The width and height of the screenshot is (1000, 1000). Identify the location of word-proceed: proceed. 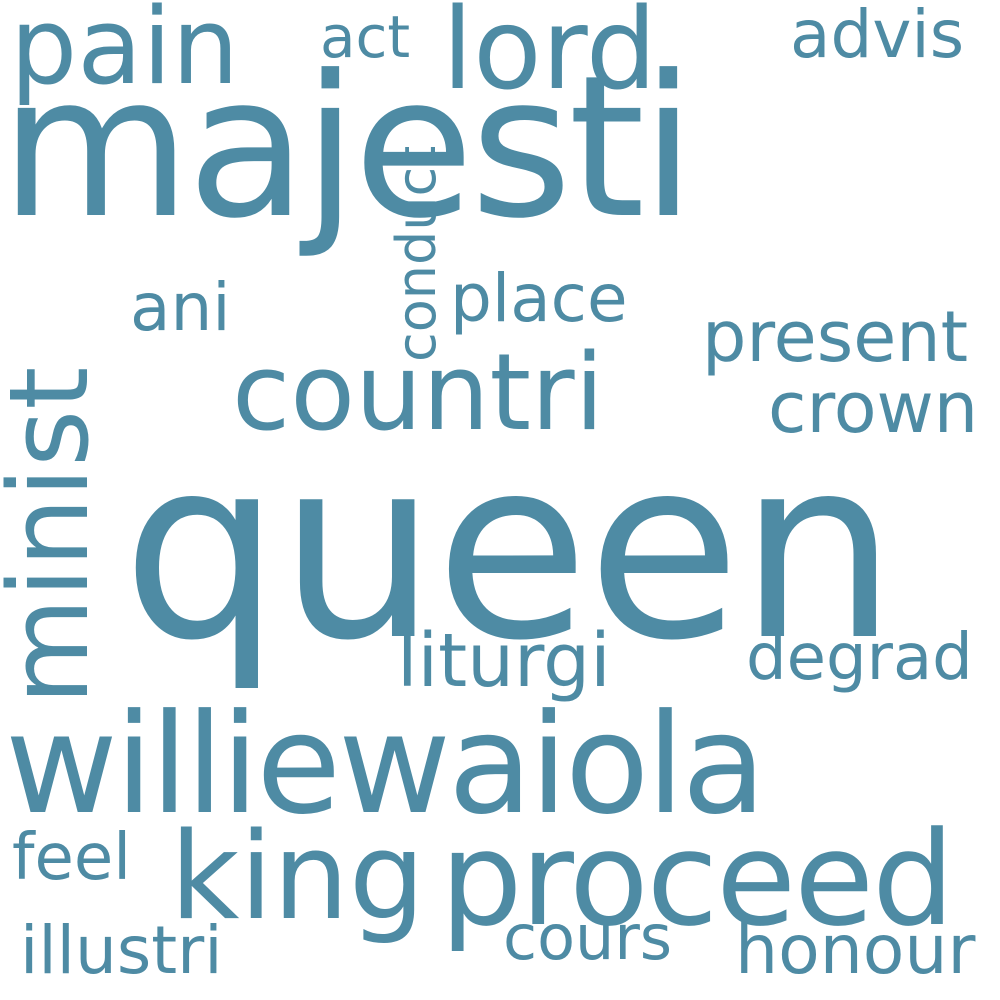
(697, 879).